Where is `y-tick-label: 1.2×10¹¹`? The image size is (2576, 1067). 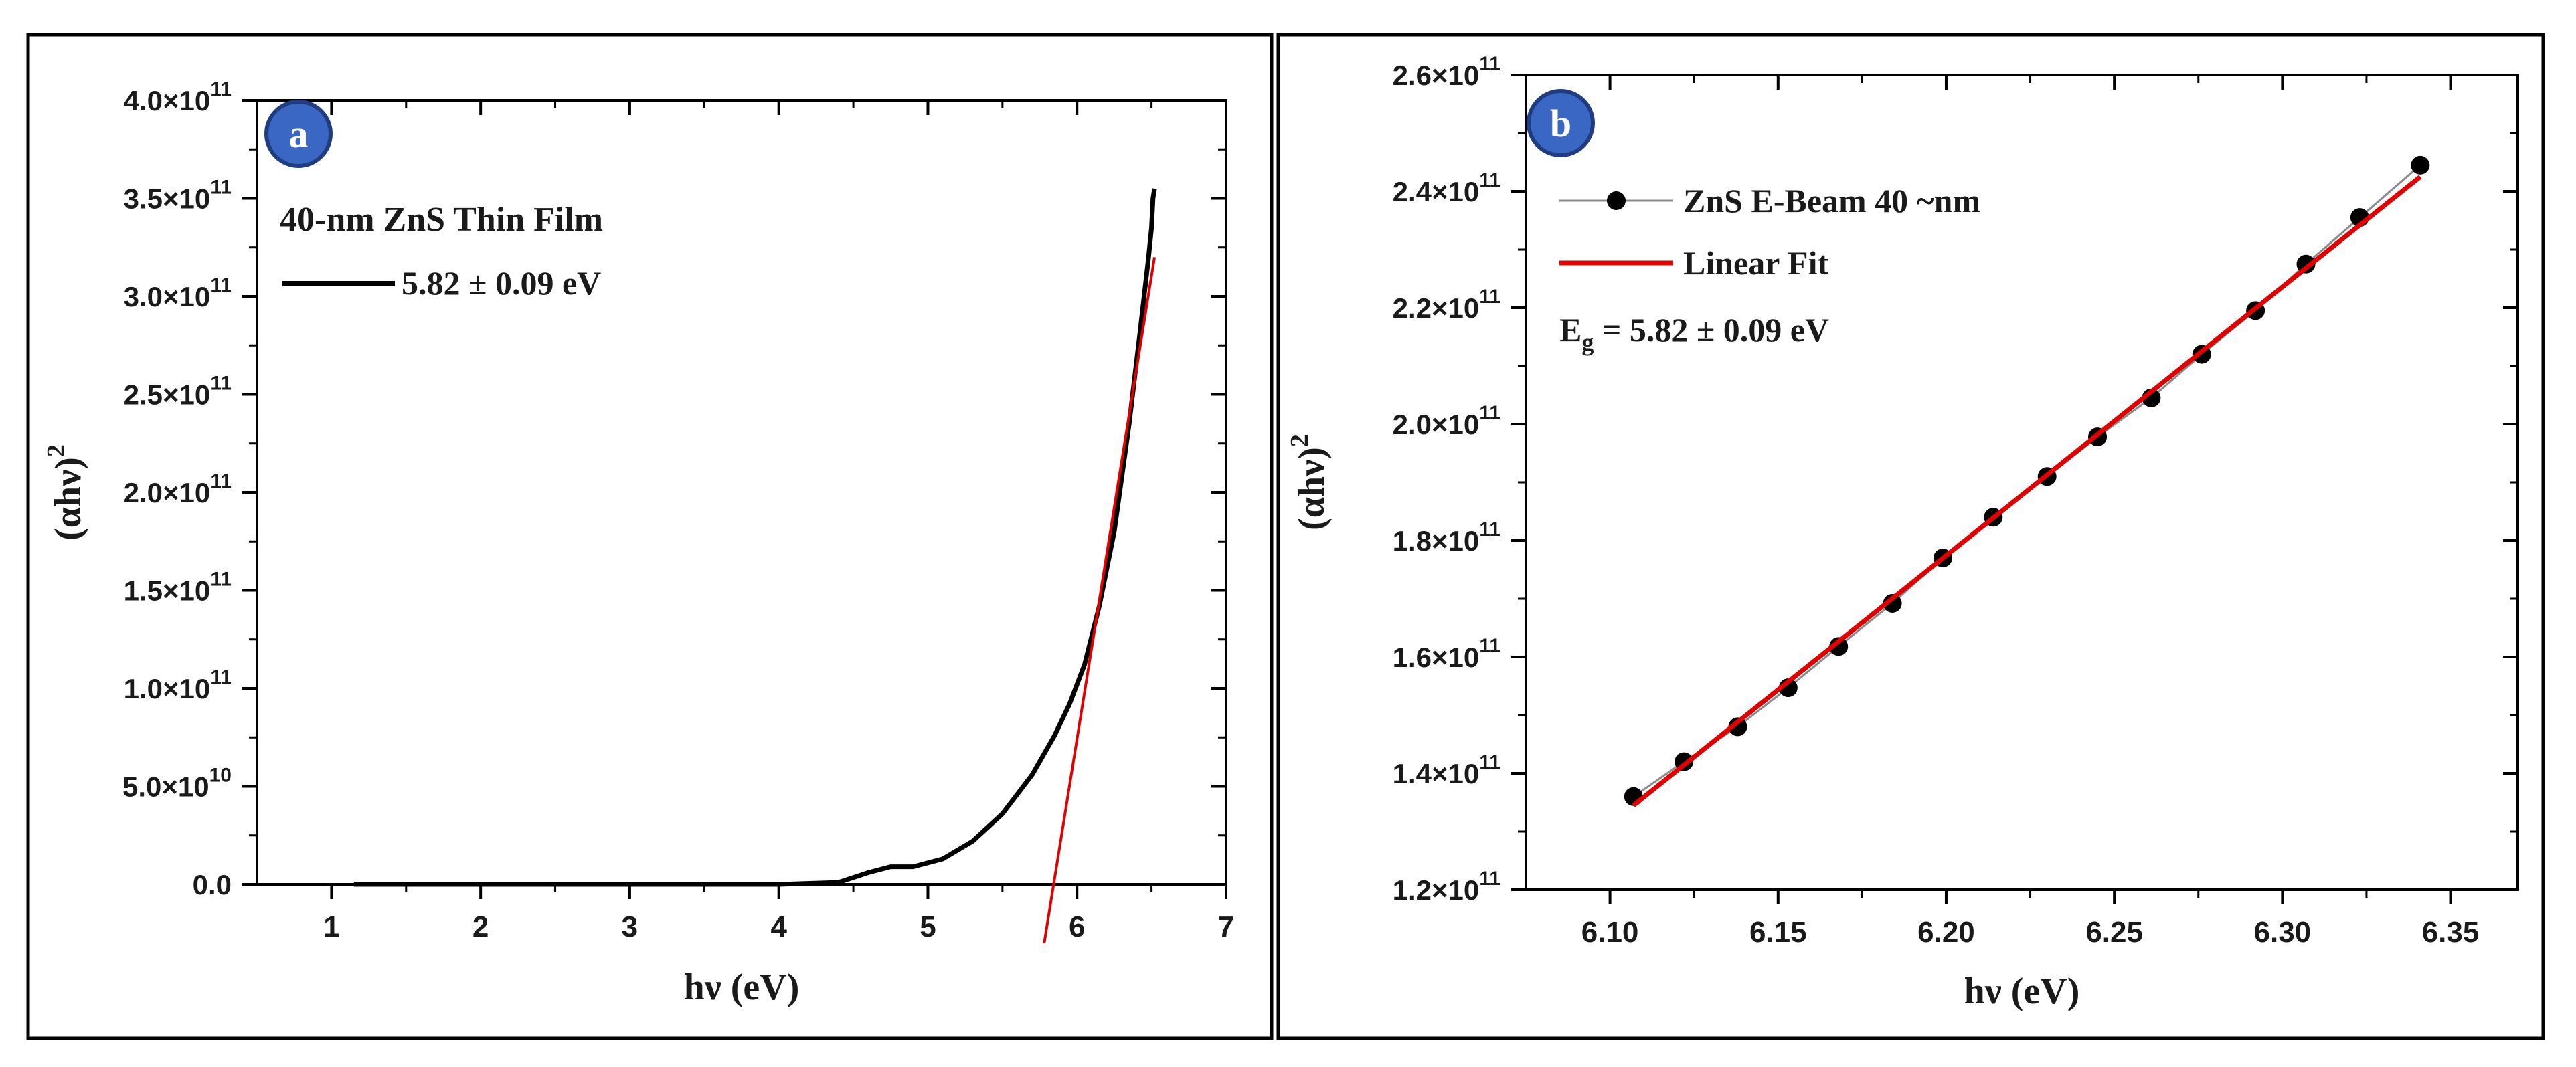 y-tick-label: 1.2×10¹¹ is located at coordinates (1446, 887).